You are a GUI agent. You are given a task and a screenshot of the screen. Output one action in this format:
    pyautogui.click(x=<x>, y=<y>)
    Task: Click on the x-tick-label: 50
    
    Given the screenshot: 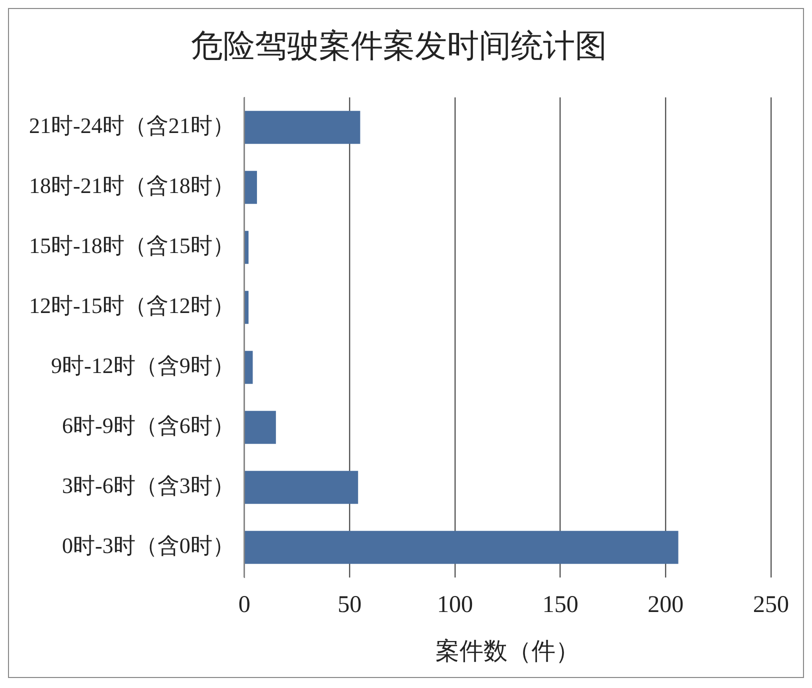 What is the action you would take?
    pyautogui.click(x=350, y=605)
    